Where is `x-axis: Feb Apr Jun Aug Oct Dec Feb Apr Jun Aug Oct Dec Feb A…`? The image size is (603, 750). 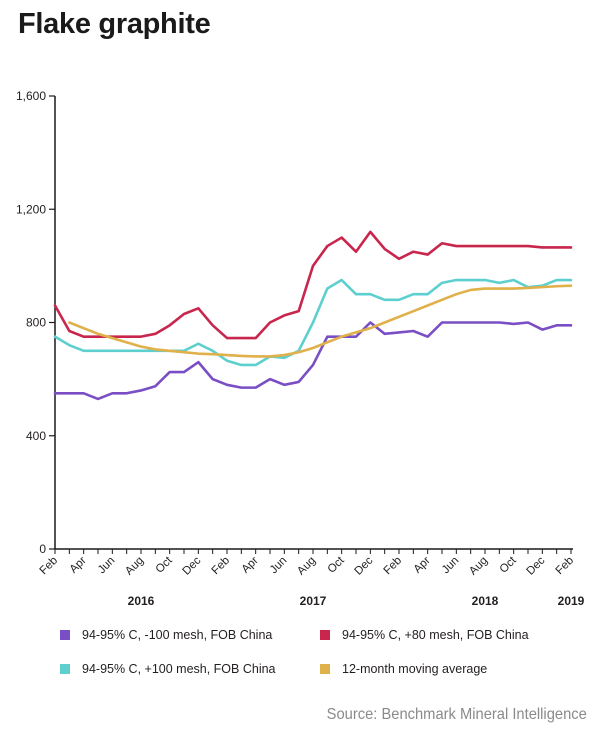 x-axis: Feb Apr Jun Aug Oct Dec Feb Apr Jun Aug Oct Dec Feb A… is located at coordinates (311, 578).